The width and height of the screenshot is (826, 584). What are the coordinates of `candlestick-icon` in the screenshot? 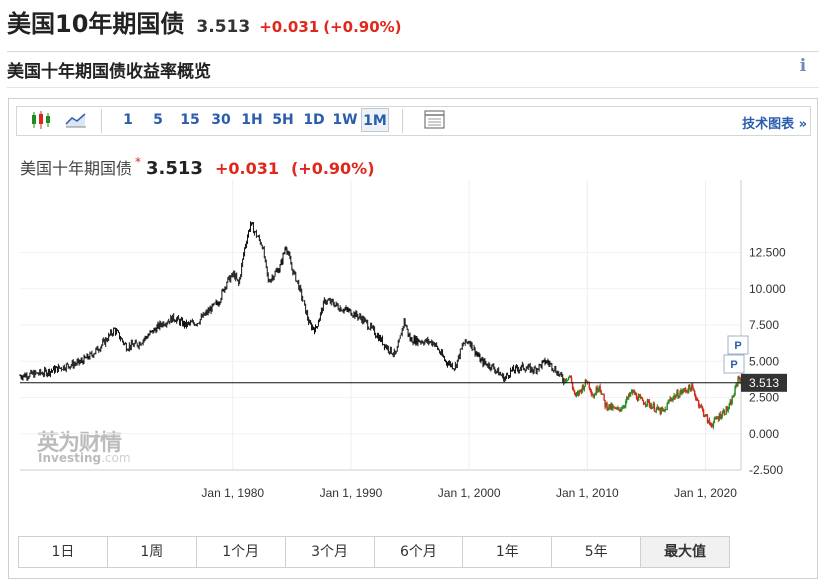 It's located at (41, 120).